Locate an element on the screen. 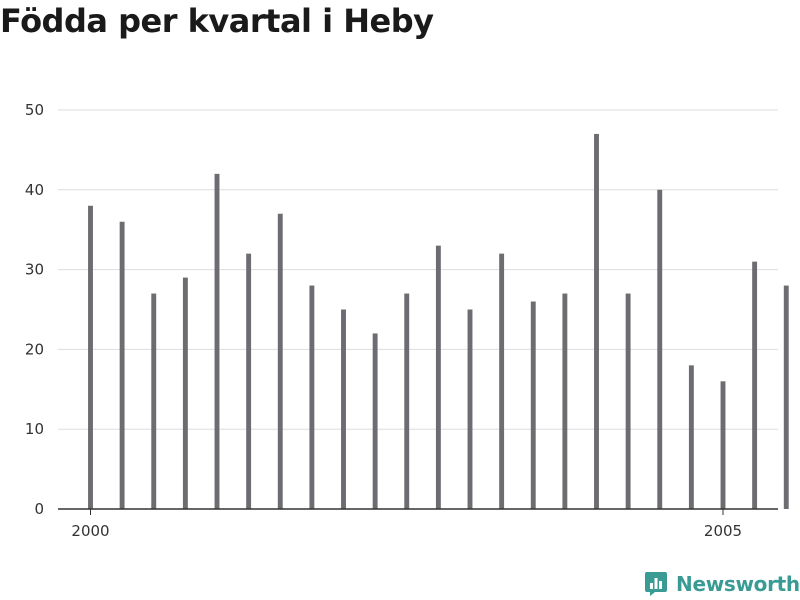  x-tick-label: 2000 is located at coordinates (90, 531).